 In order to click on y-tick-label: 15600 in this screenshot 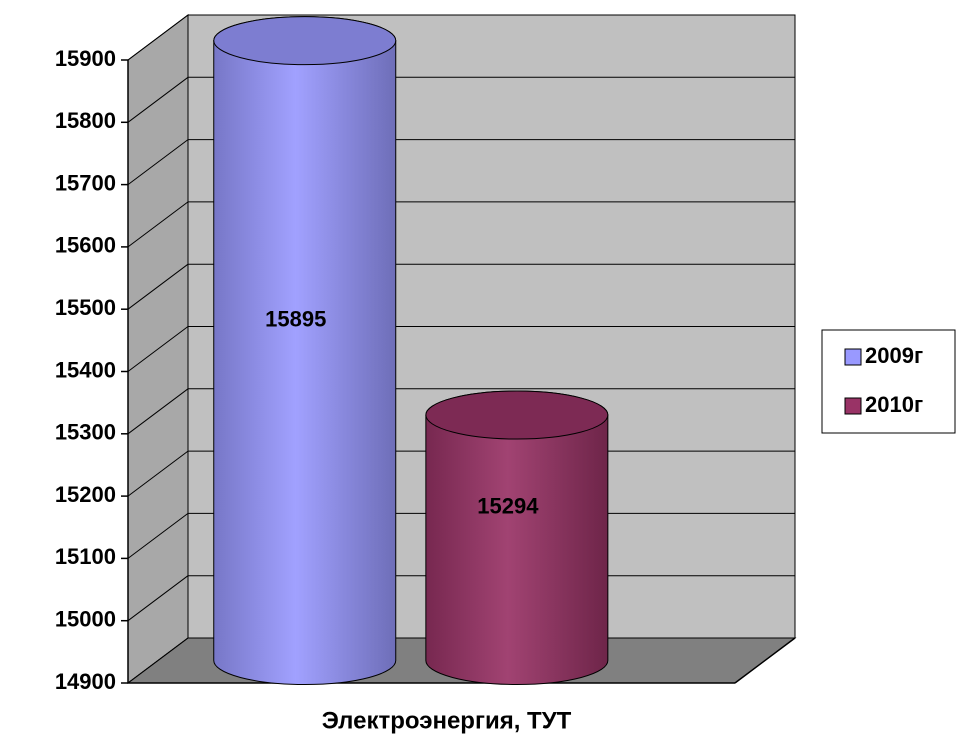, I will do `click(85, 245)`.